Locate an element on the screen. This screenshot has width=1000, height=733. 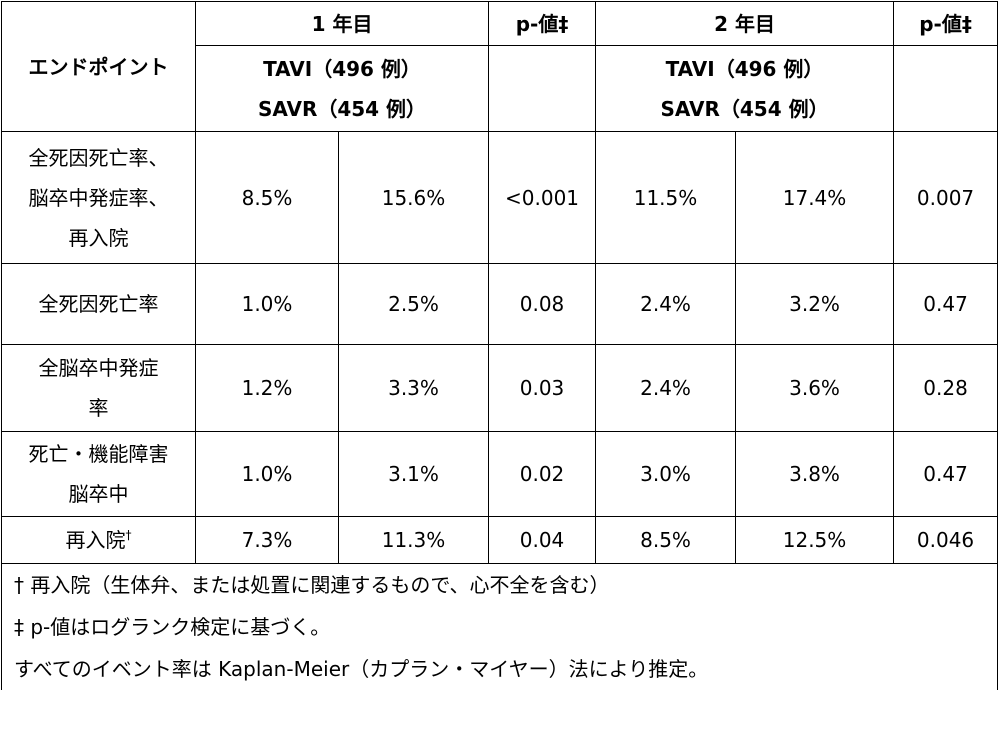
label-text: 脳卒中 is located at coordinates (98, 494).